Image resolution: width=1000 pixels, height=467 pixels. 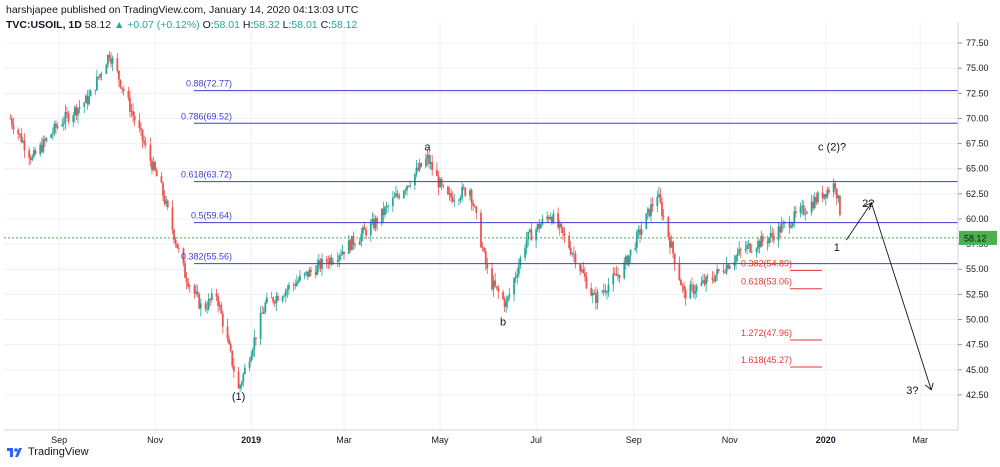 I want to click on x-tick-label: Nov, so click(x=730, y=440).